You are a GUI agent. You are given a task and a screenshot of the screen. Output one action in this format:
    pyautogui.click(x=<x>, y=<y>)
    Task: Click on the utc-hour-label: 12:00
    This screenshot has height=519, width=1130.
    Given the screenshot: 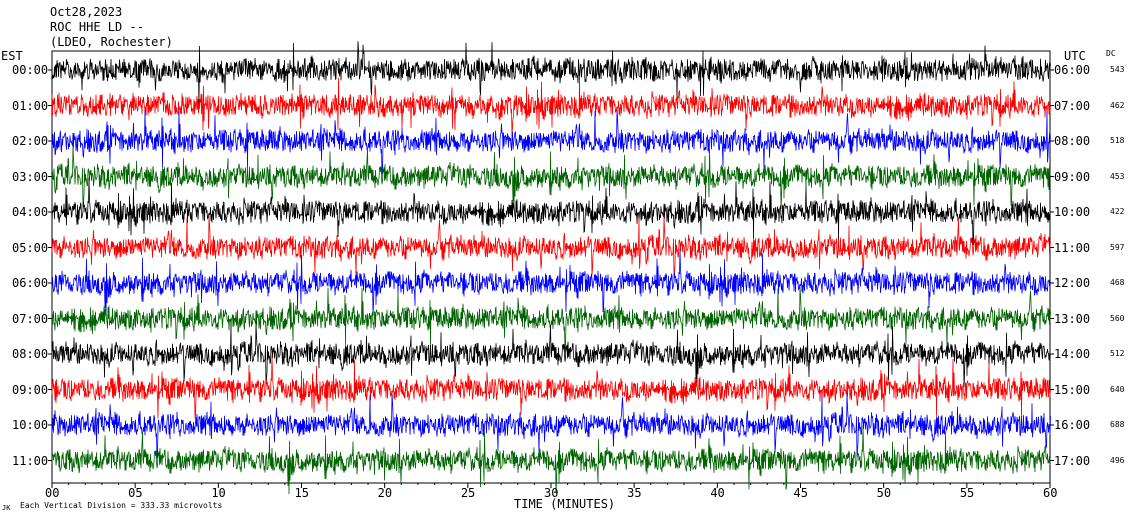 What is the action you would take?
    pyautogui.click(x=1072, y=283)
    